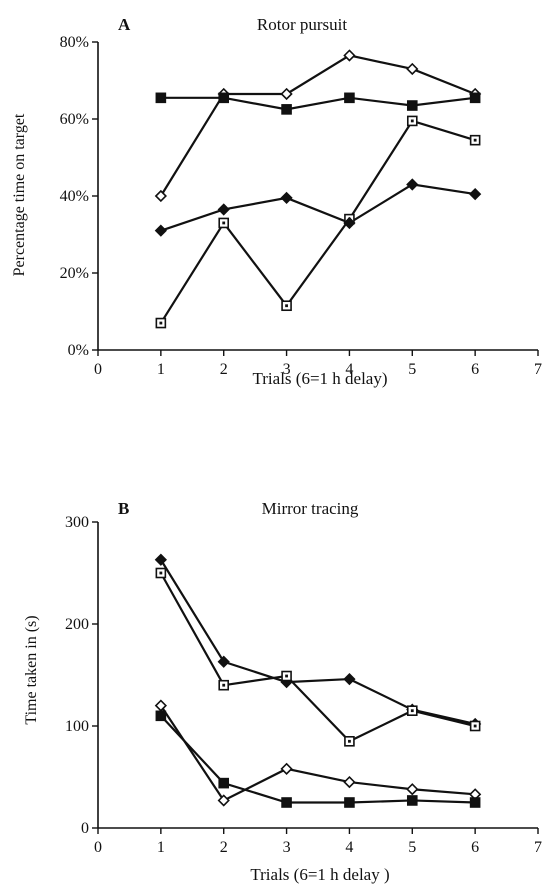 This screenshot has width=545, height=892. Describe the element at coordinates (19, 194) in the screenshot. I see `y-axis-label: Percentage time on target` at that location.